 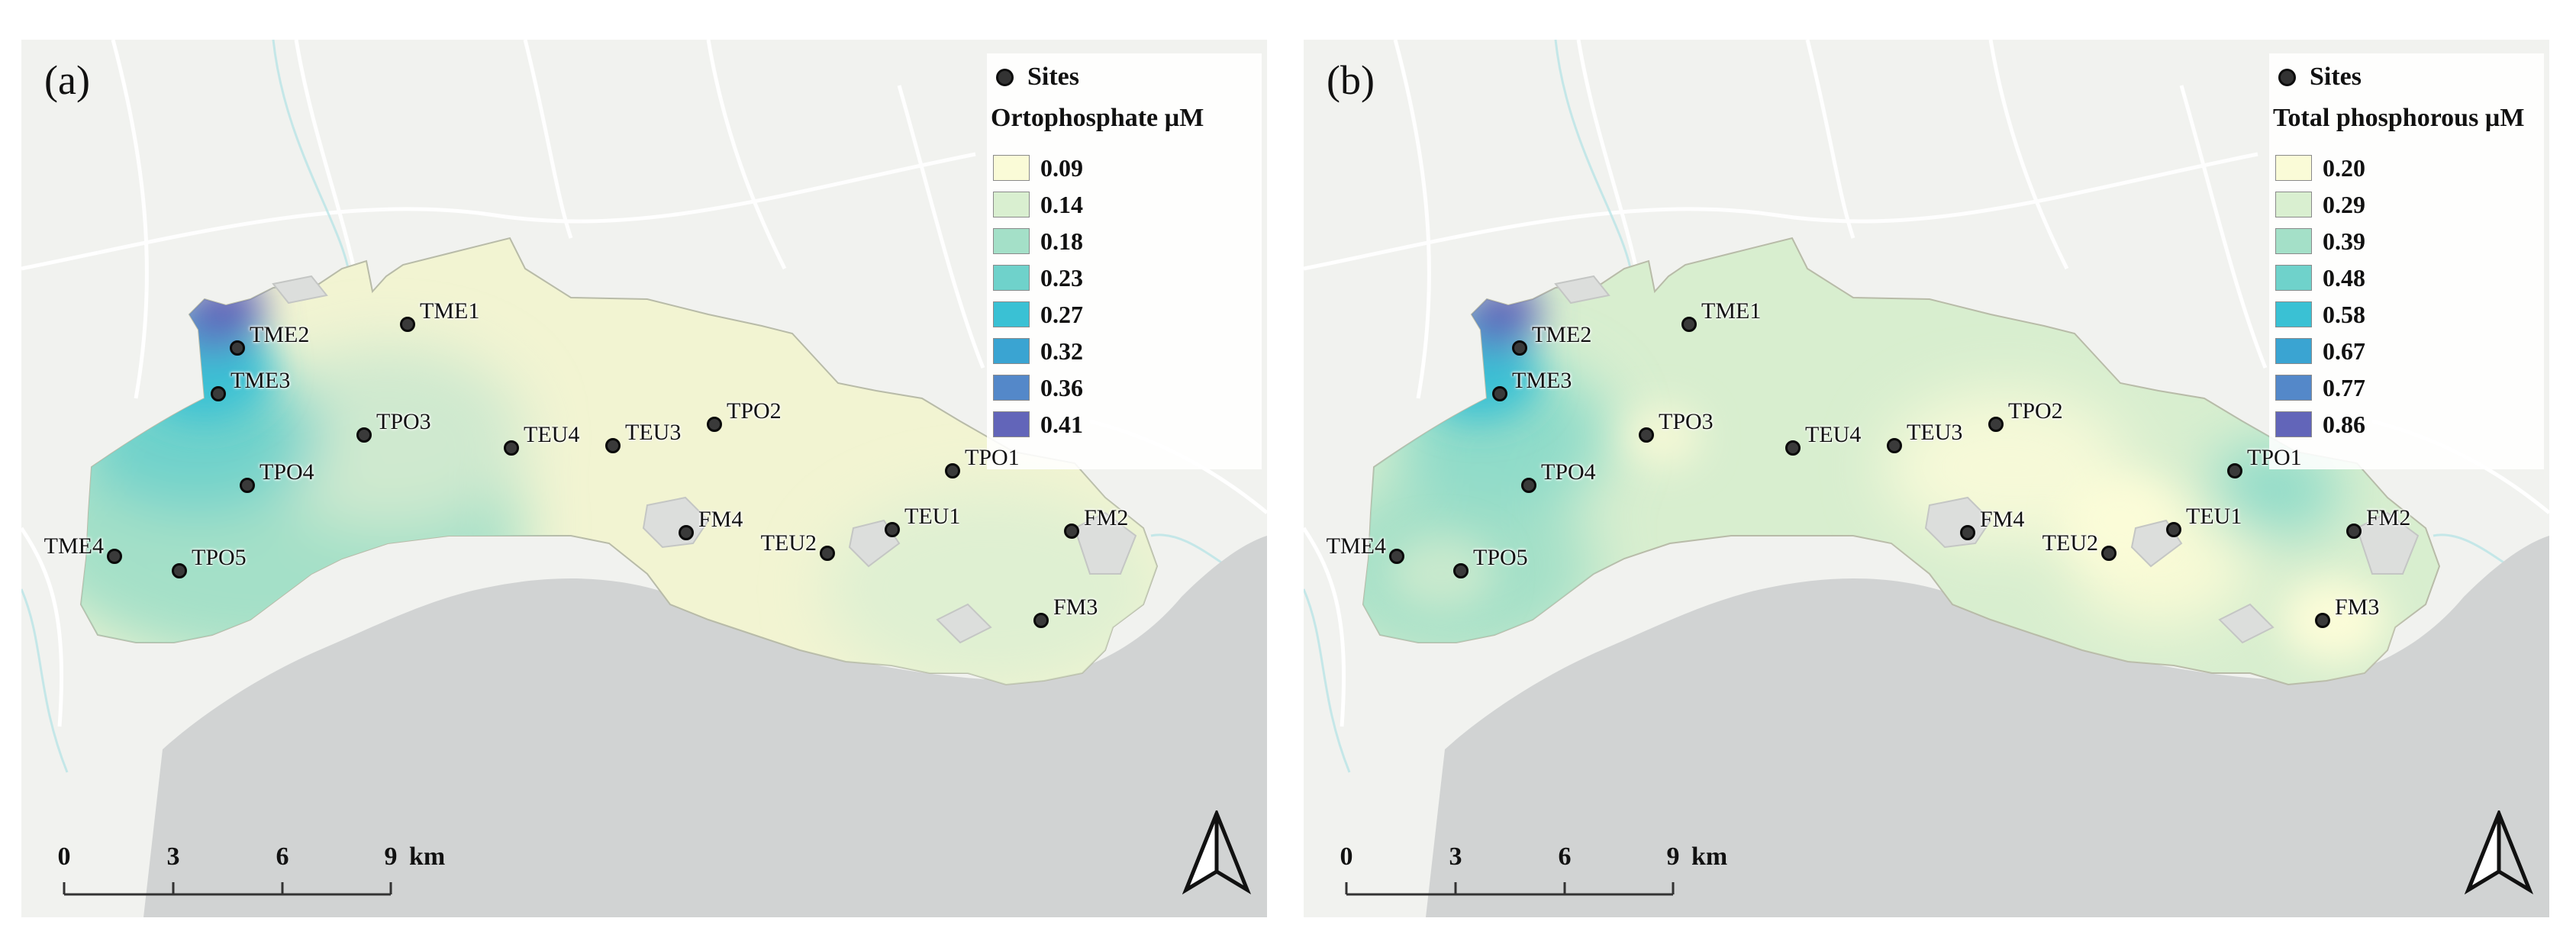 What do you see at coordinates (1061, 204) in the screenshot?
I see `legend-value: 0.14` at bounding box center [1061, 204].